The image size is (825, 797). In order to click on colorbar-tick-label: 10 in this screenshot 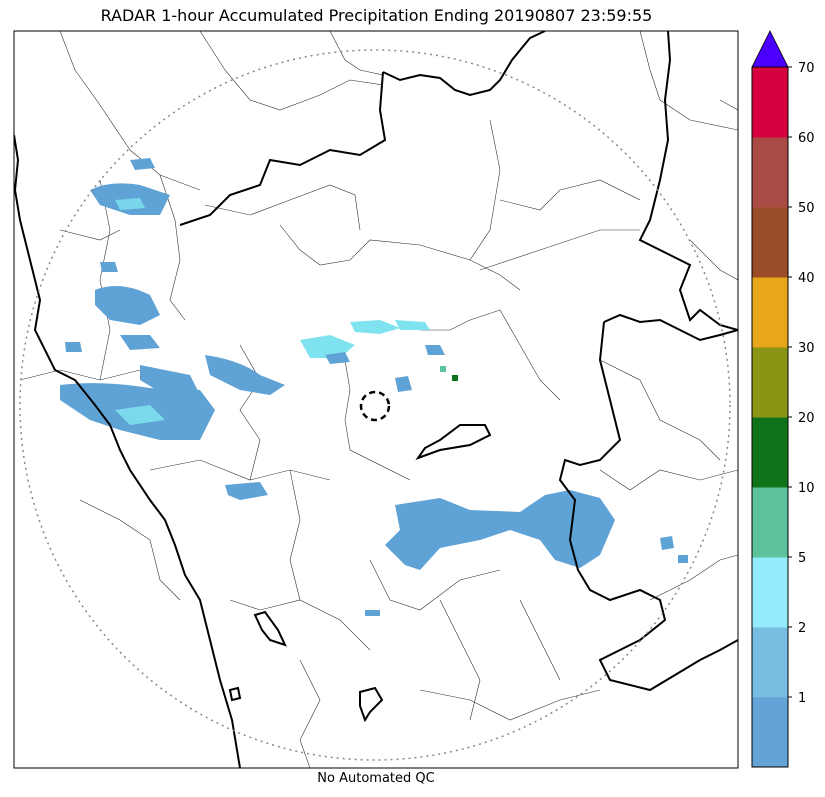, I will do `click(806, 488)`.